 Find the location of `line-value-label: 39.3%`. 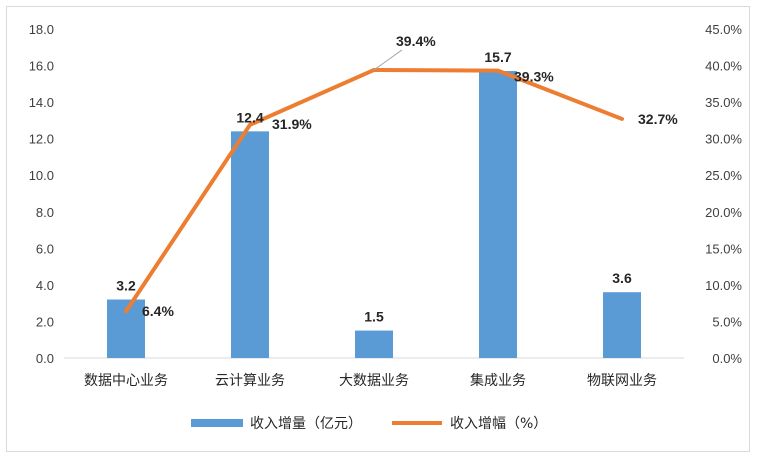

line-value-label: 39.3% is located at coordinates (534, 77).